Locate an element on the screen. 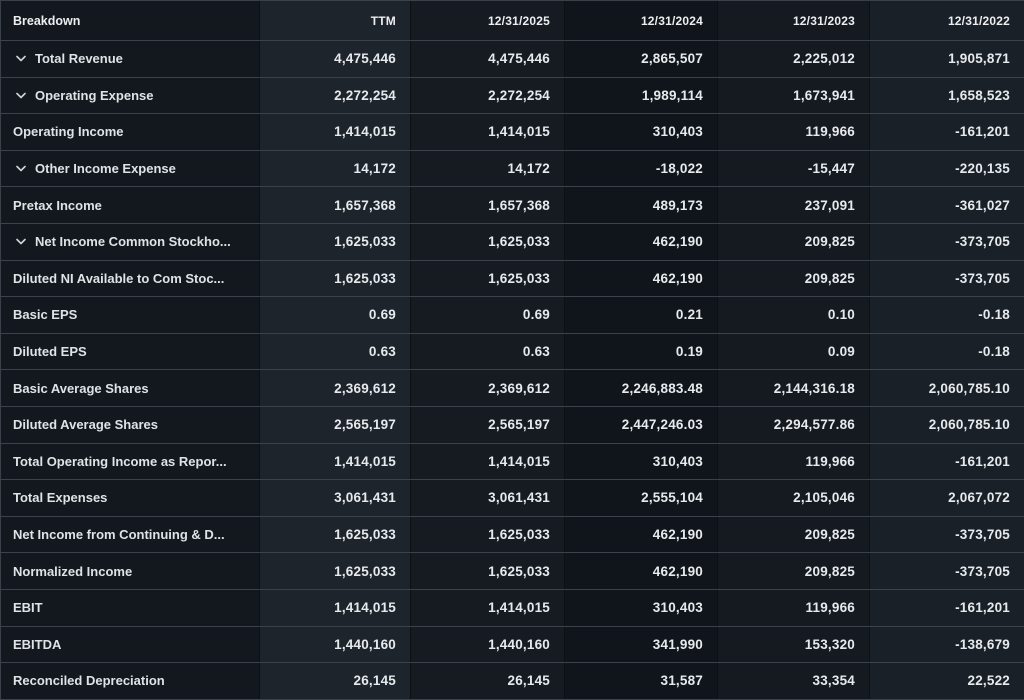 The height and width of the screenshot is (700, 1024). cell-value-ttm: 2,565,197 is located at coordinates (335, 424).